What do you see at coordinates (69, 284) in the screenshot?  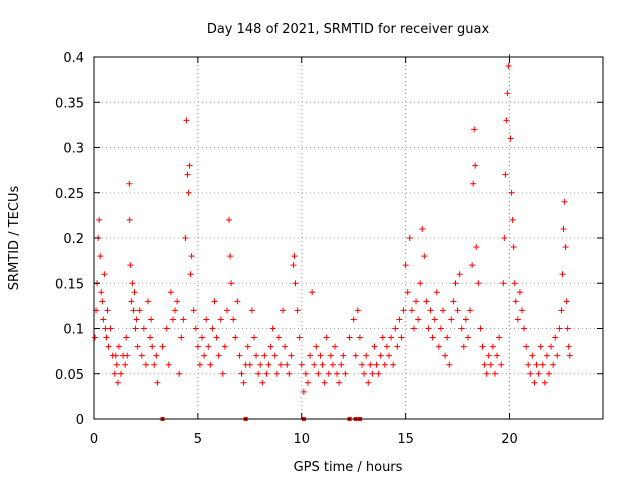 I see `y-tick-label: 0.15` at bounding box center [69, 284].